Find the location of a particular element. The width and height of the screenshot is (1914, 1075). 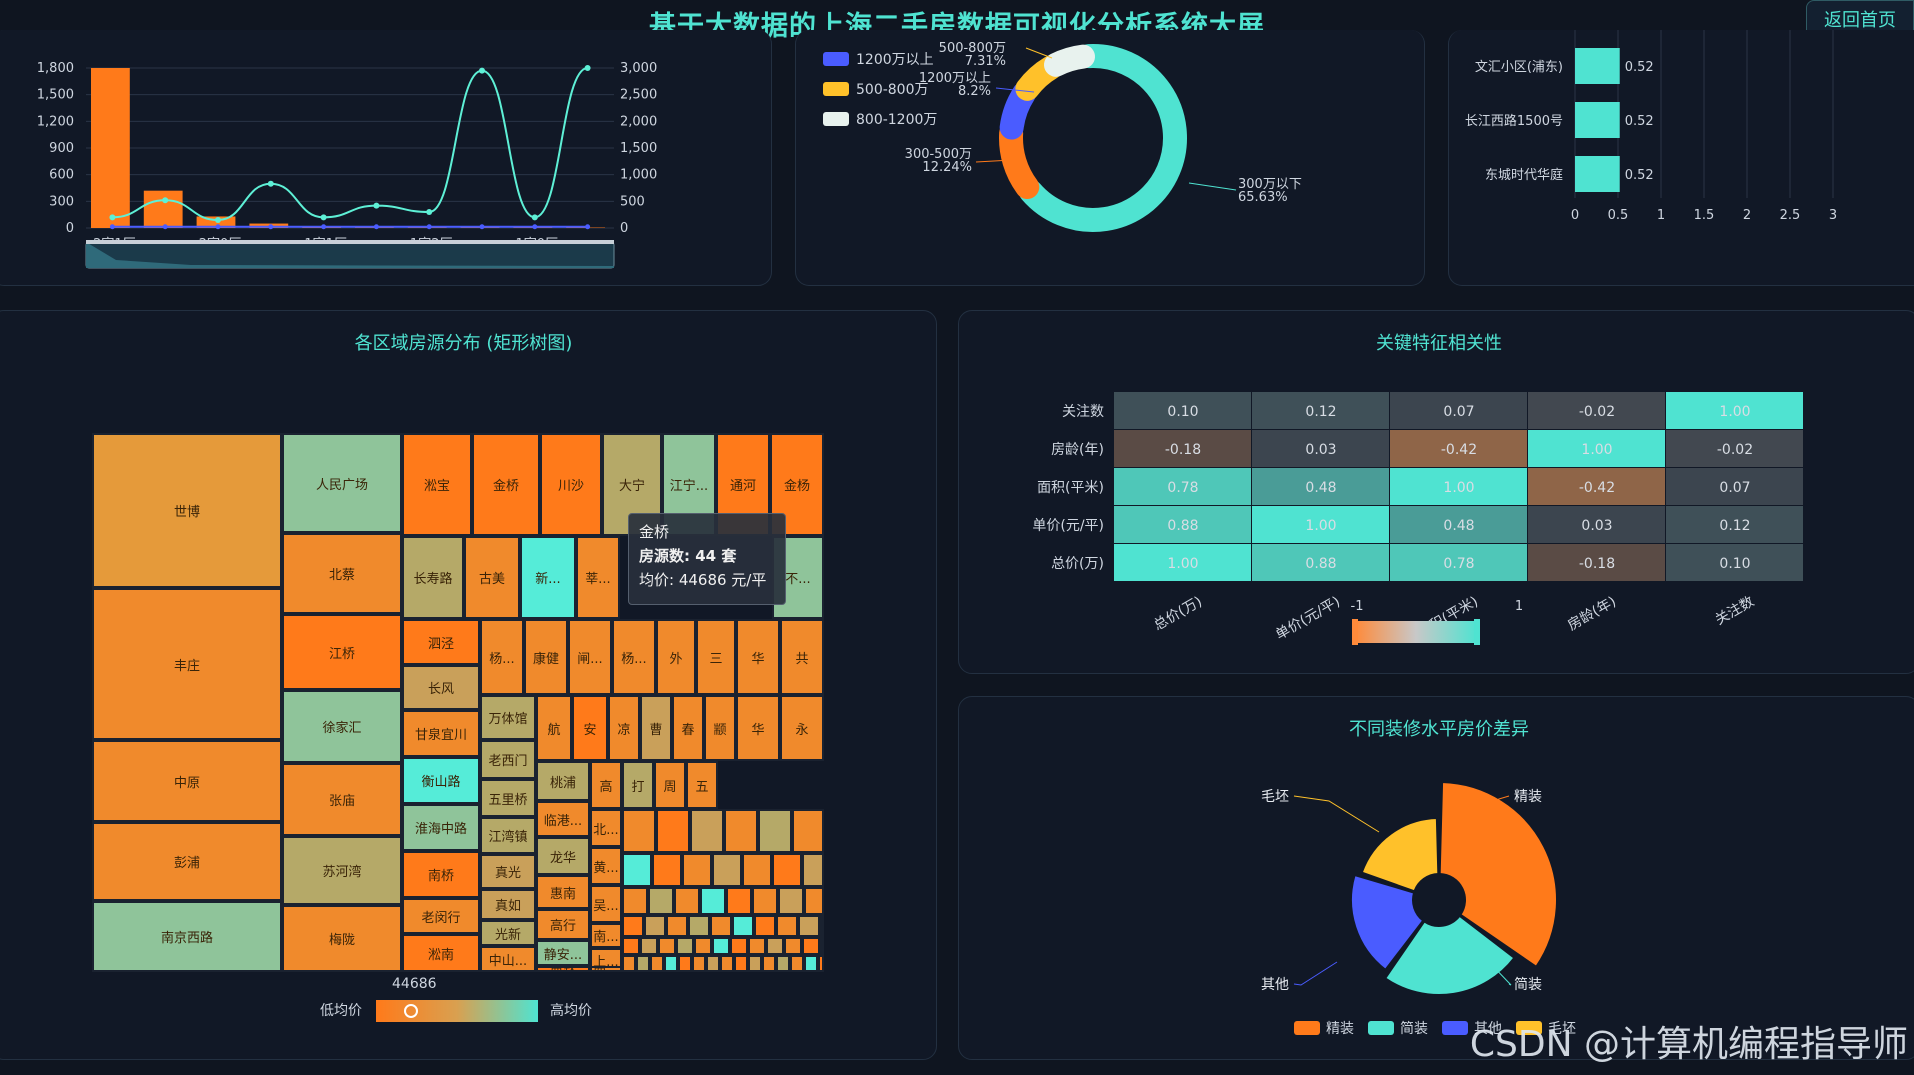

treemap-cell: 曹路 is located at coordinates (563, 969).